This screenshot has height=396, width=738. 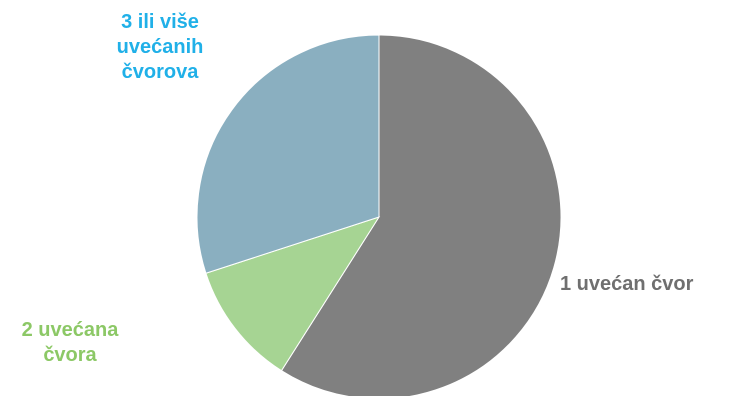 I want to click on slice-label-2-nodes: 2 uvećana čvora, so click(x=70, y=342).